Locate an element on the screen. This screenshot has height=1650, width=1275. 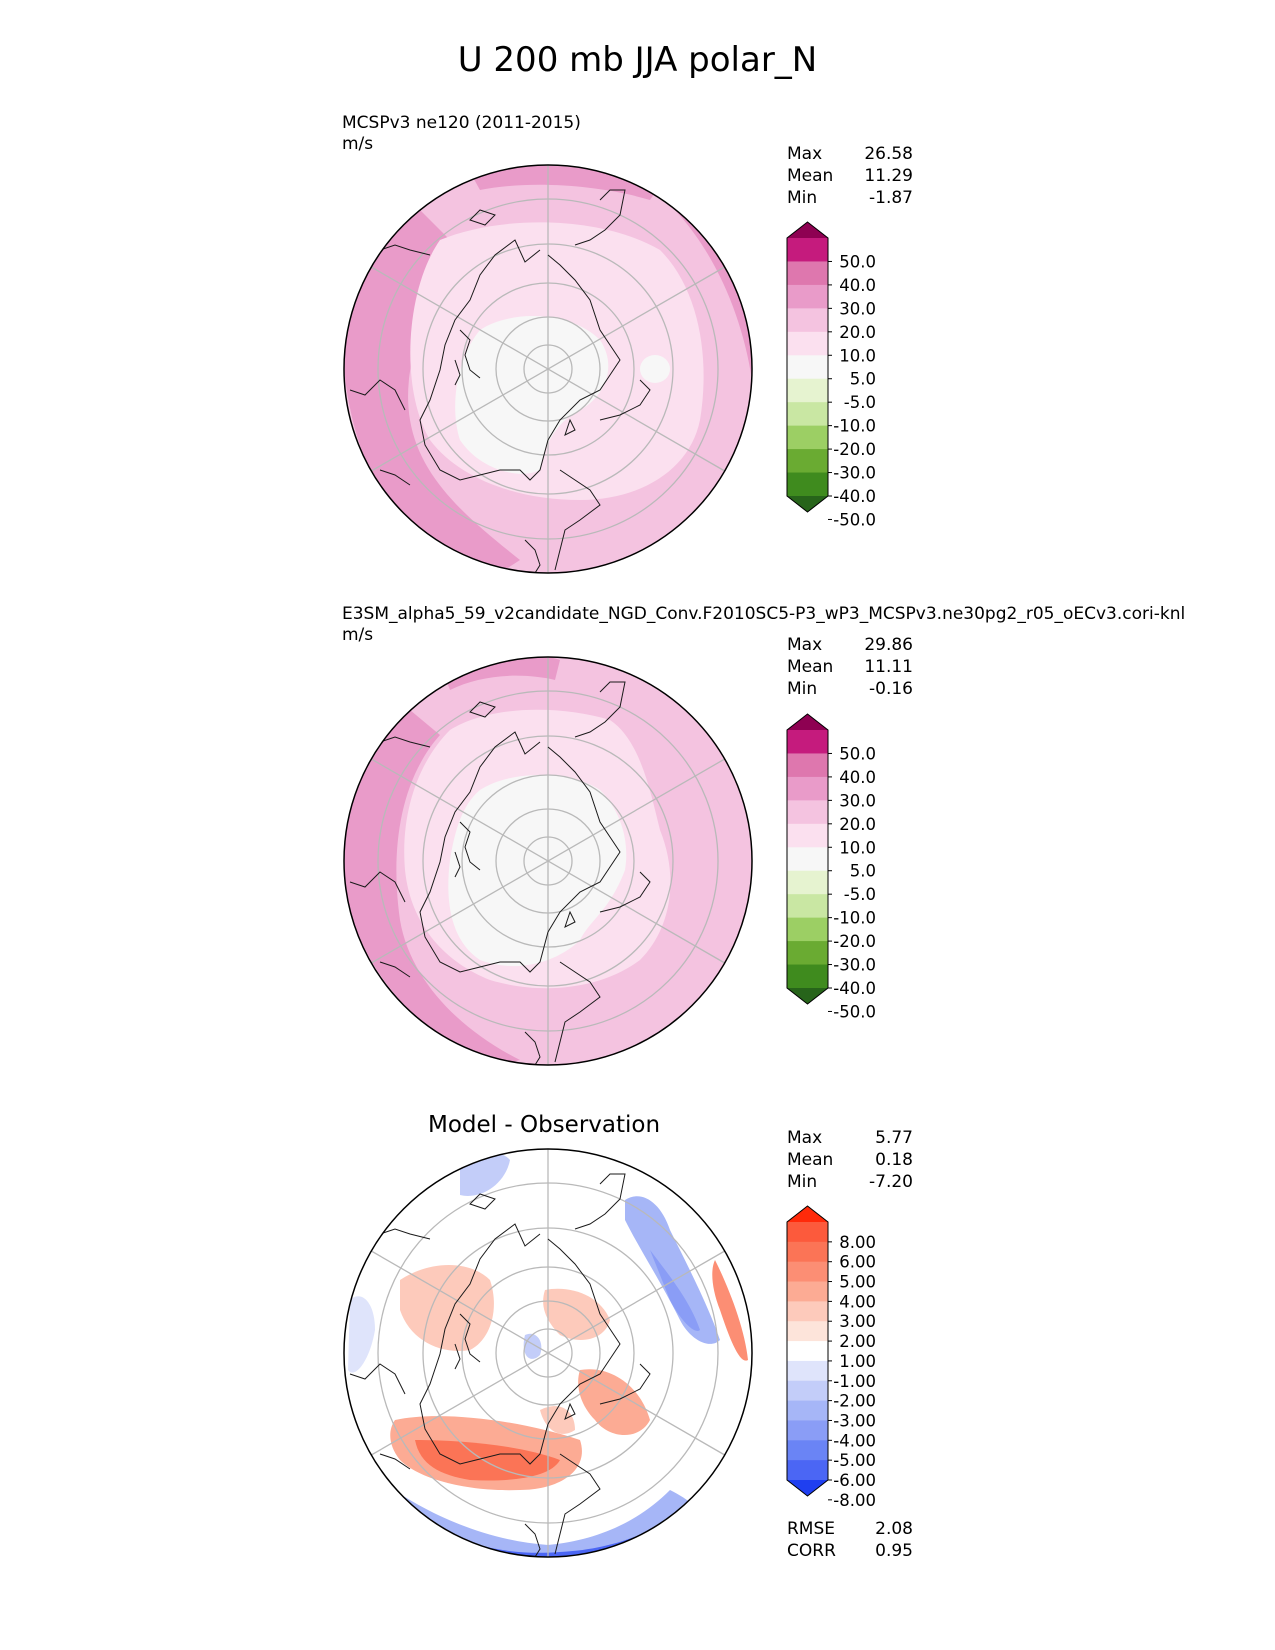
panel-1-stats: Max 26.58 Mean 11.29 Min -1.87 is located at coordinates (850, 176).